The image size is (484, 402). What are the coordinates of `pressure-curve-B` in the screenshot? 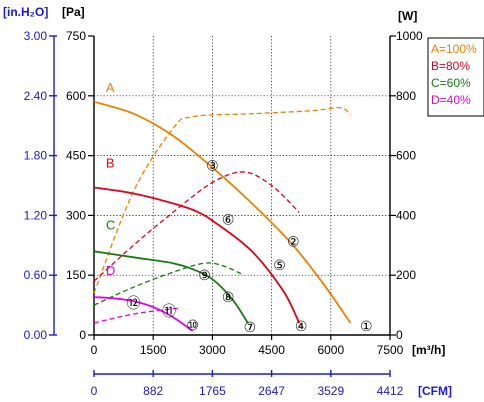 It's located at (197, 255).